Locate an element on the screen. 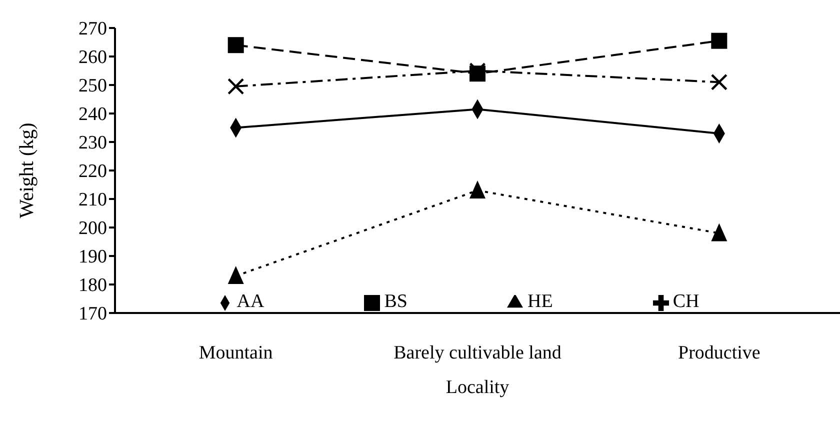 This screenshot has width=840, height=433. legend-label: AA is located at coordinates (250, 301).